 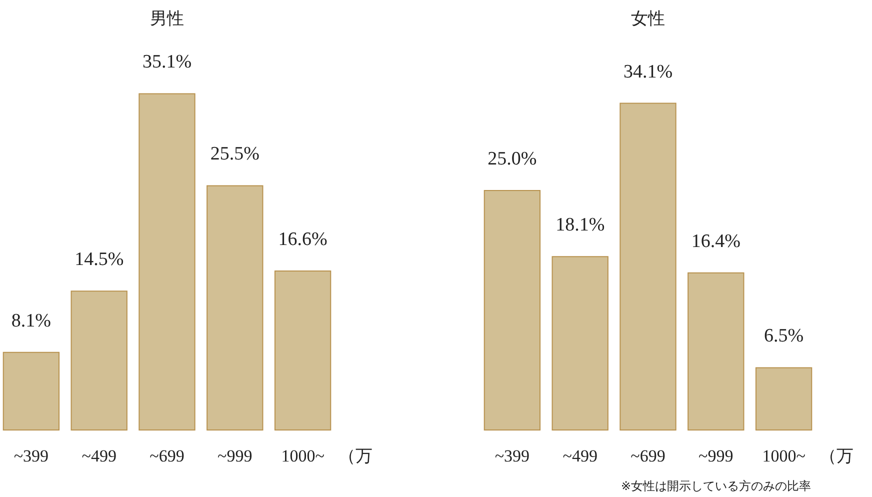 What do you see at coordinates (303, 239) in the screenshot?
I see `data-label: 16.6%` at bounding box center [303, 239].